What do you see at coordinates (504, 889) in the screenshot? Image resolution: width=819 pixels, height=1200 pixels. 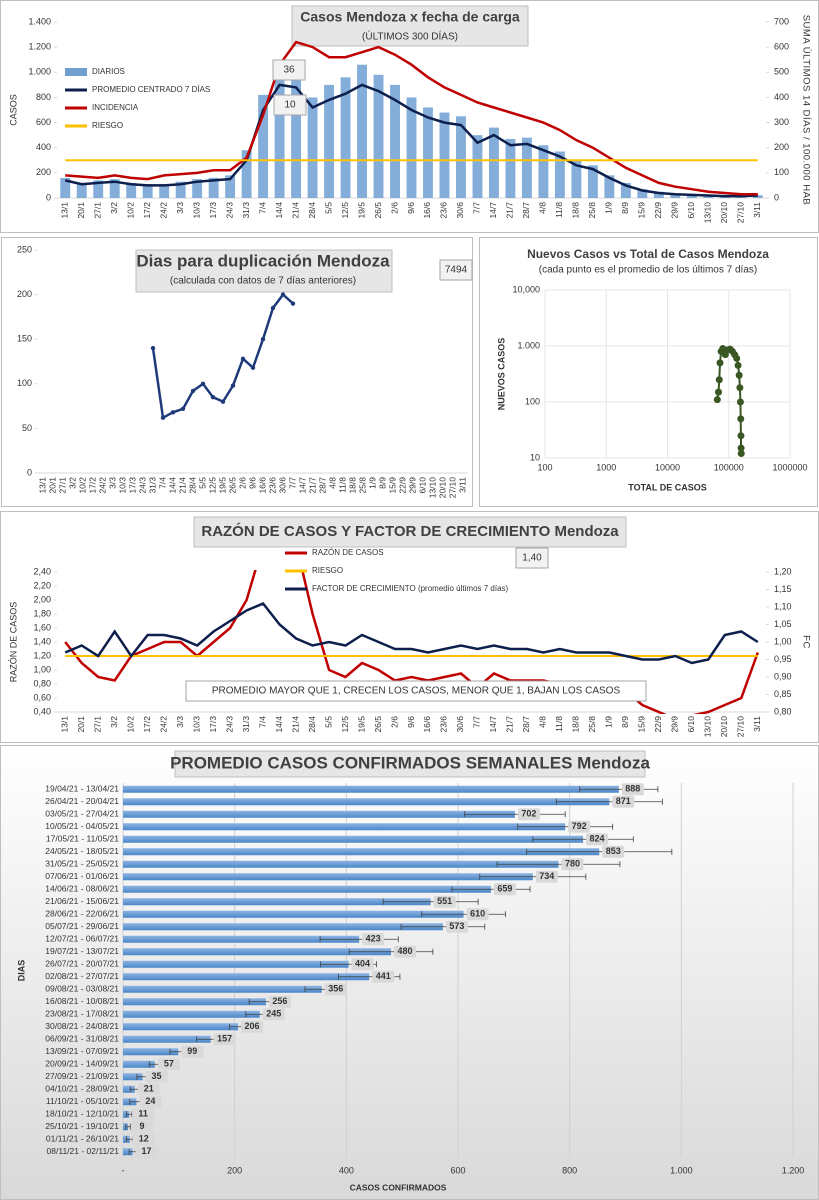 I see `value-label: 659` at bounding box center [504, 889].